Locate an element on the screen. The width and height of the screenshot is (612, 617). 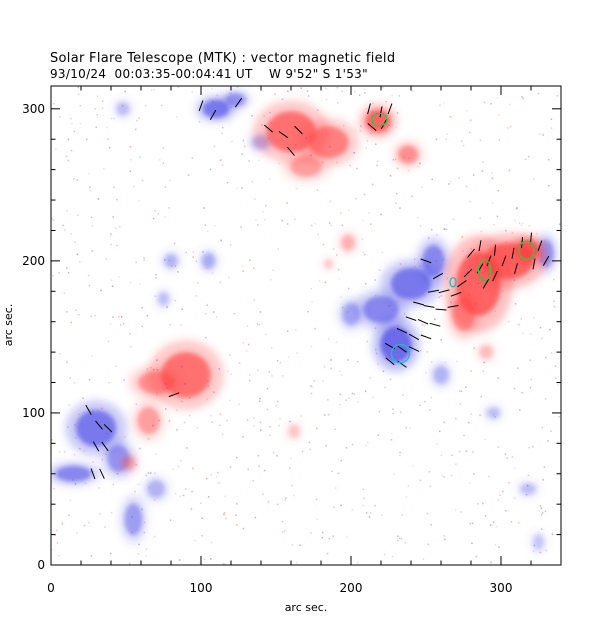
negative-polarity-region is located at coordinates (133, 519).